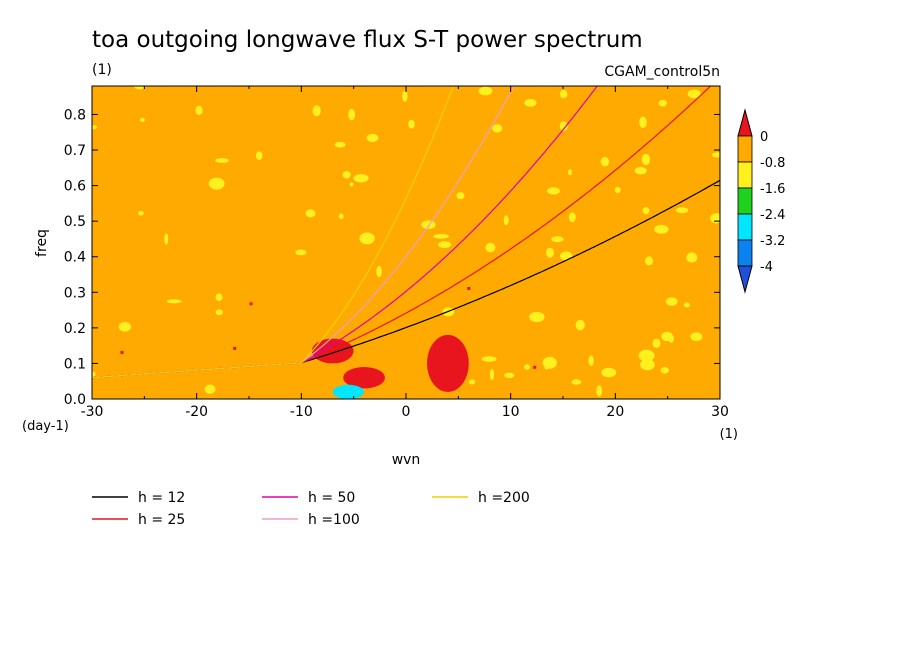  Describe the element at coordinates (504, 498) in the screenshot. I see `legend-label: h =200` at that location.